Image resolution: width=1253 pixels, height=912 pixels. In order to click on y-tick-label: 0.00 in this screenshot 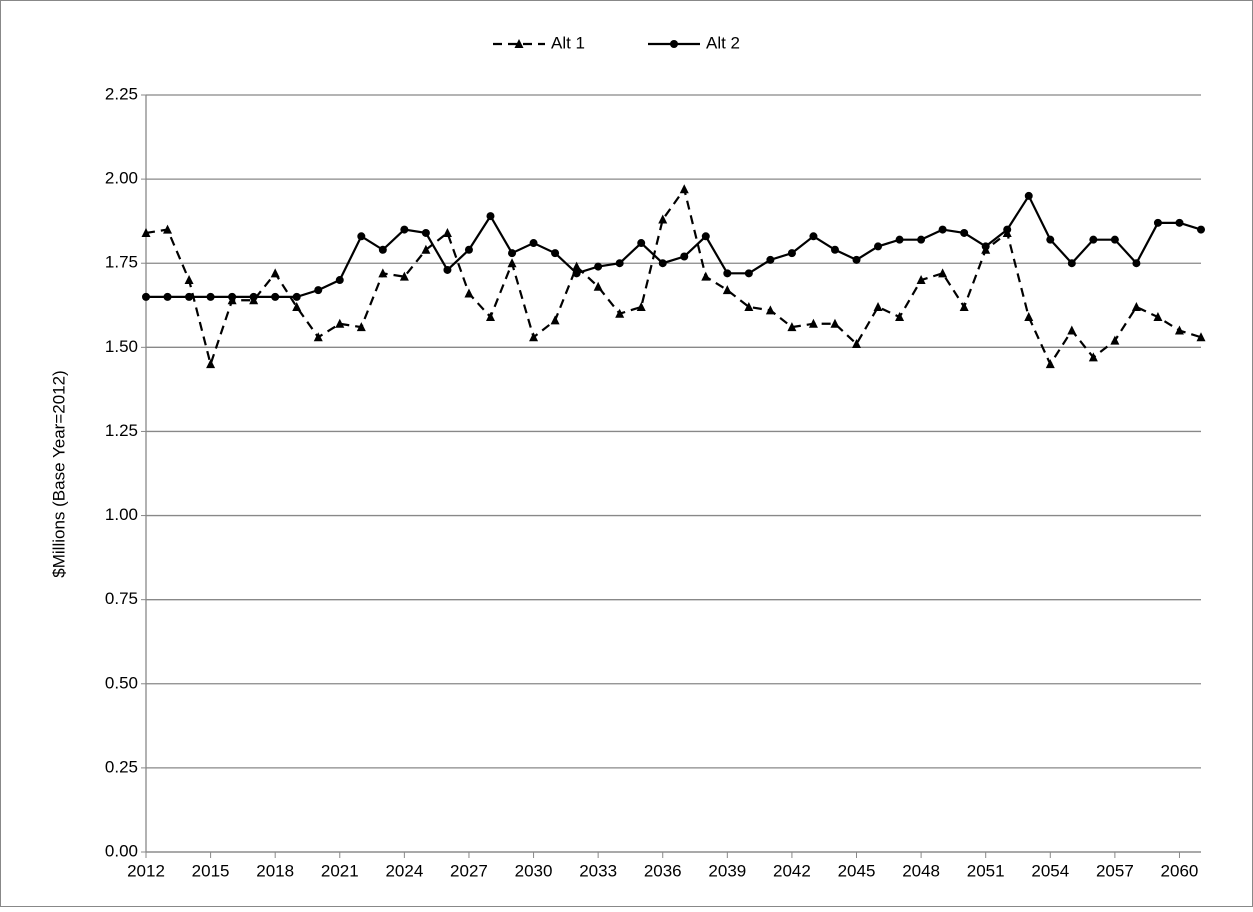, I will do `click(121, 850)`.